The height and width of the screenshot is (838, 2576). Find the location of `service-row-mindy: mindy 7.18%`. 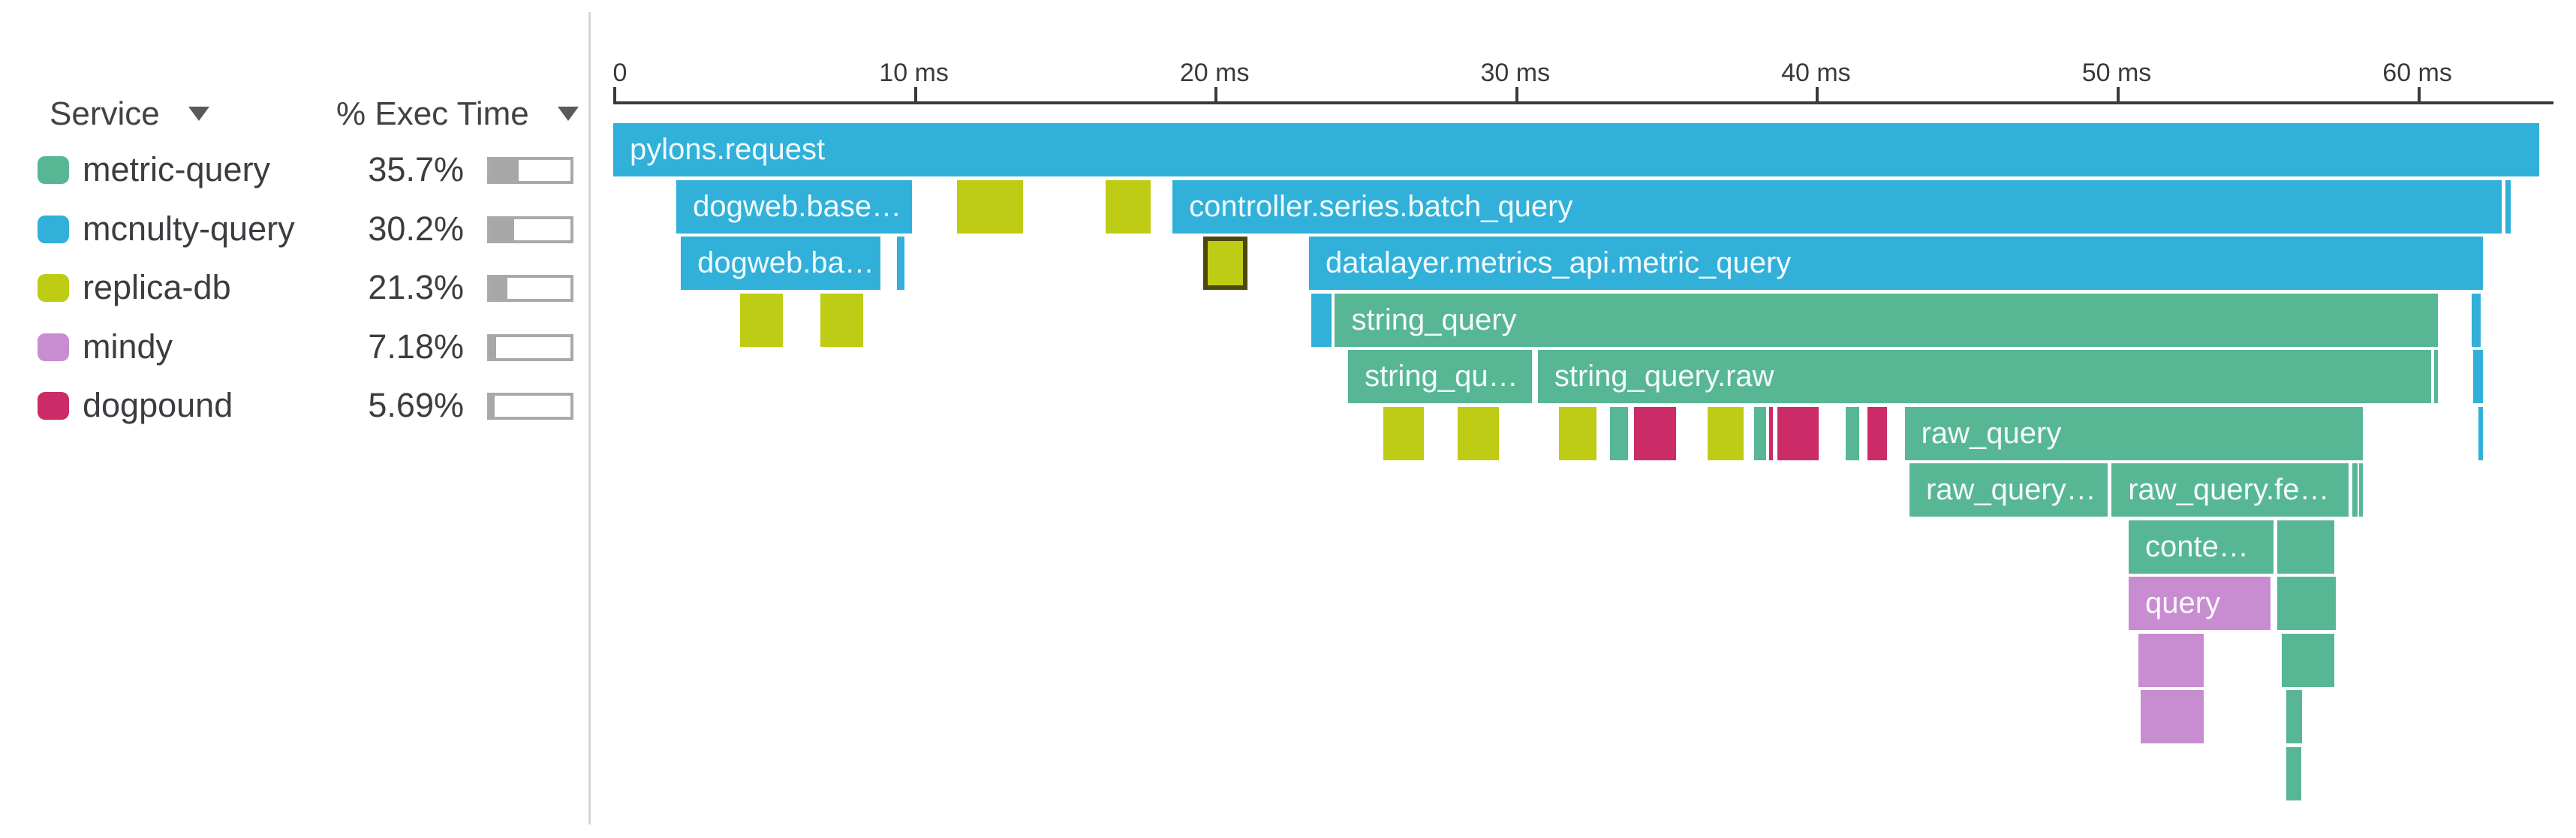

service-row-mindy: mindy 7.18% is located at coordinates (295, 347).